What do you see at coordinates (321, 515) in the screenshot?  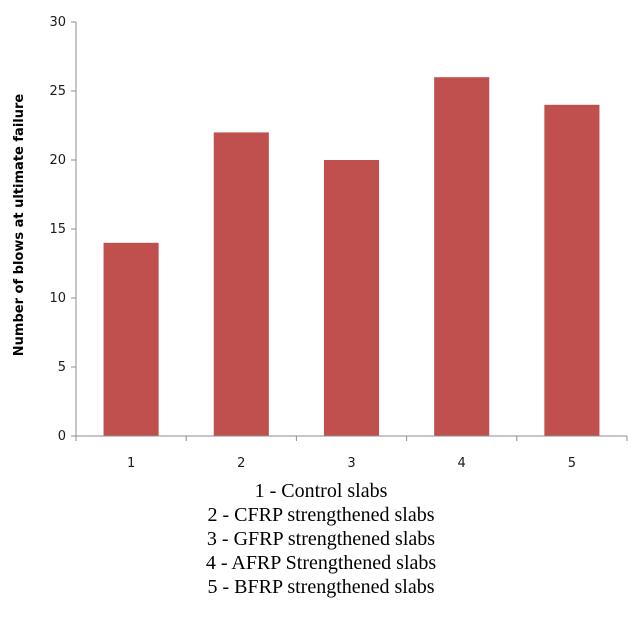 I see `caption-line-2: 2 - CFRP strengthened slabs` at bounding box center [321, 515].